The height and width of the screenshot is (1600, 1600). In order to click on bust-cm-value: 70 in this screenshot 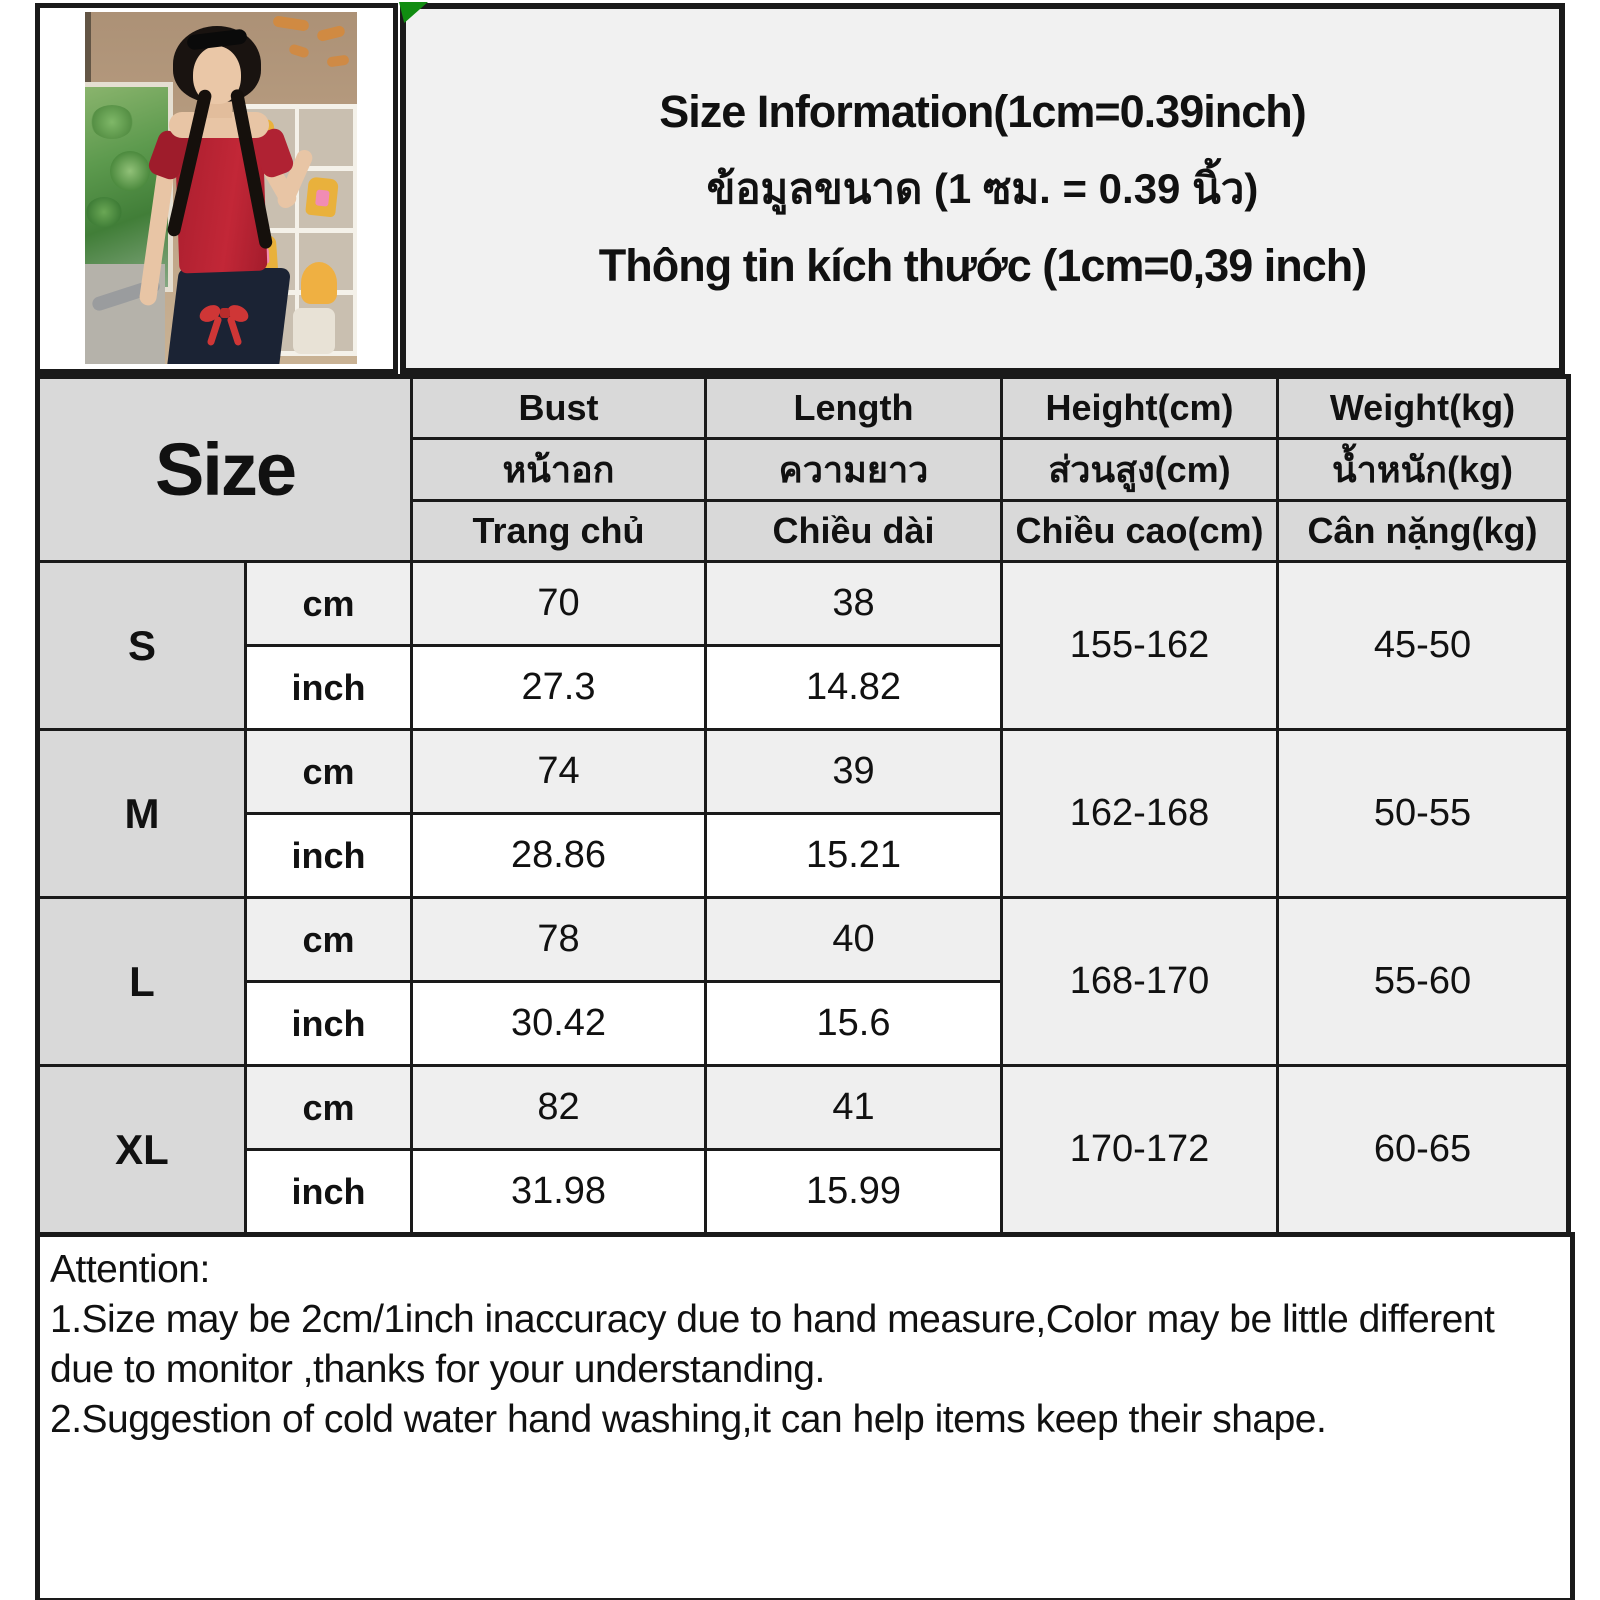, I will do `click(558, 603)`.